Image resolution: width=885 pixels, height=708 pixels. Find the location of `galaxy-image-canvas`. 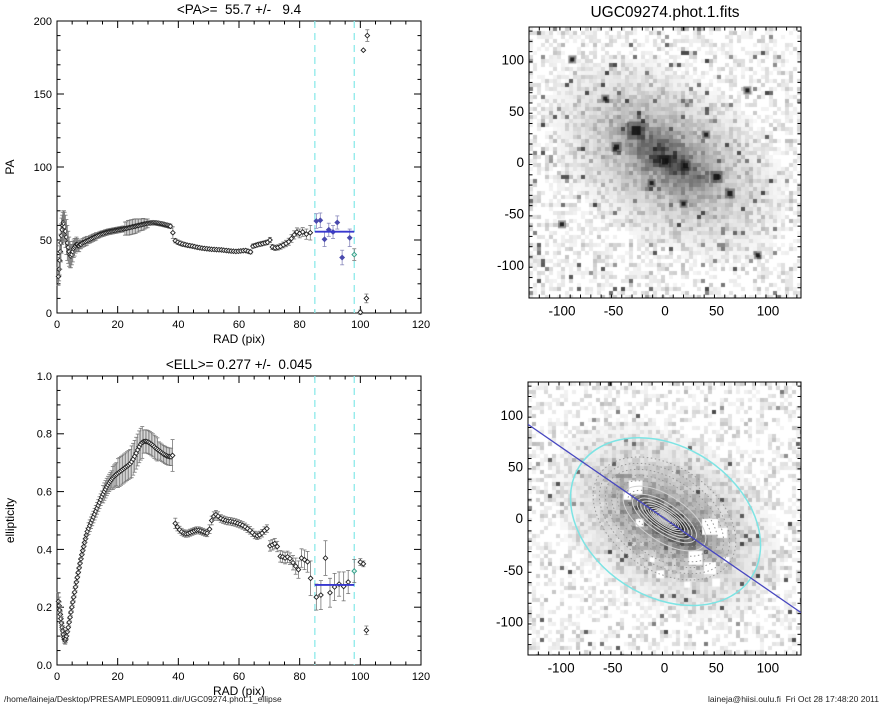

galaxy-image-canvas is located at coordinates (665, 162).